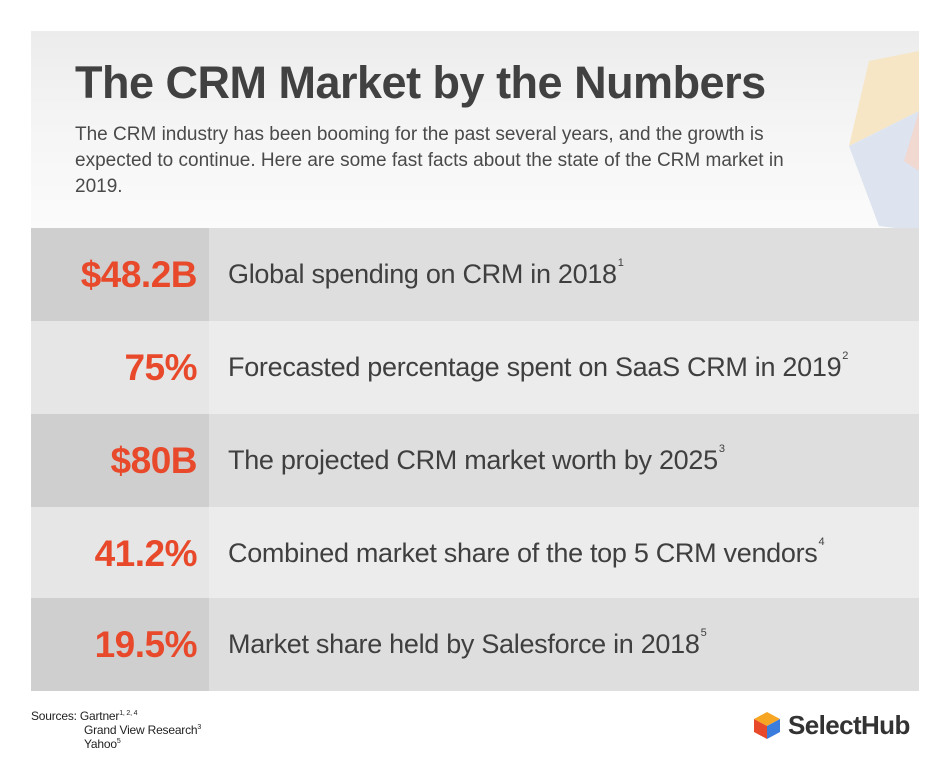 The image size is (950, 772). Describe the element at coordinates (767, 725) in the screenshot. I see `cube-logo-icon` at that location.